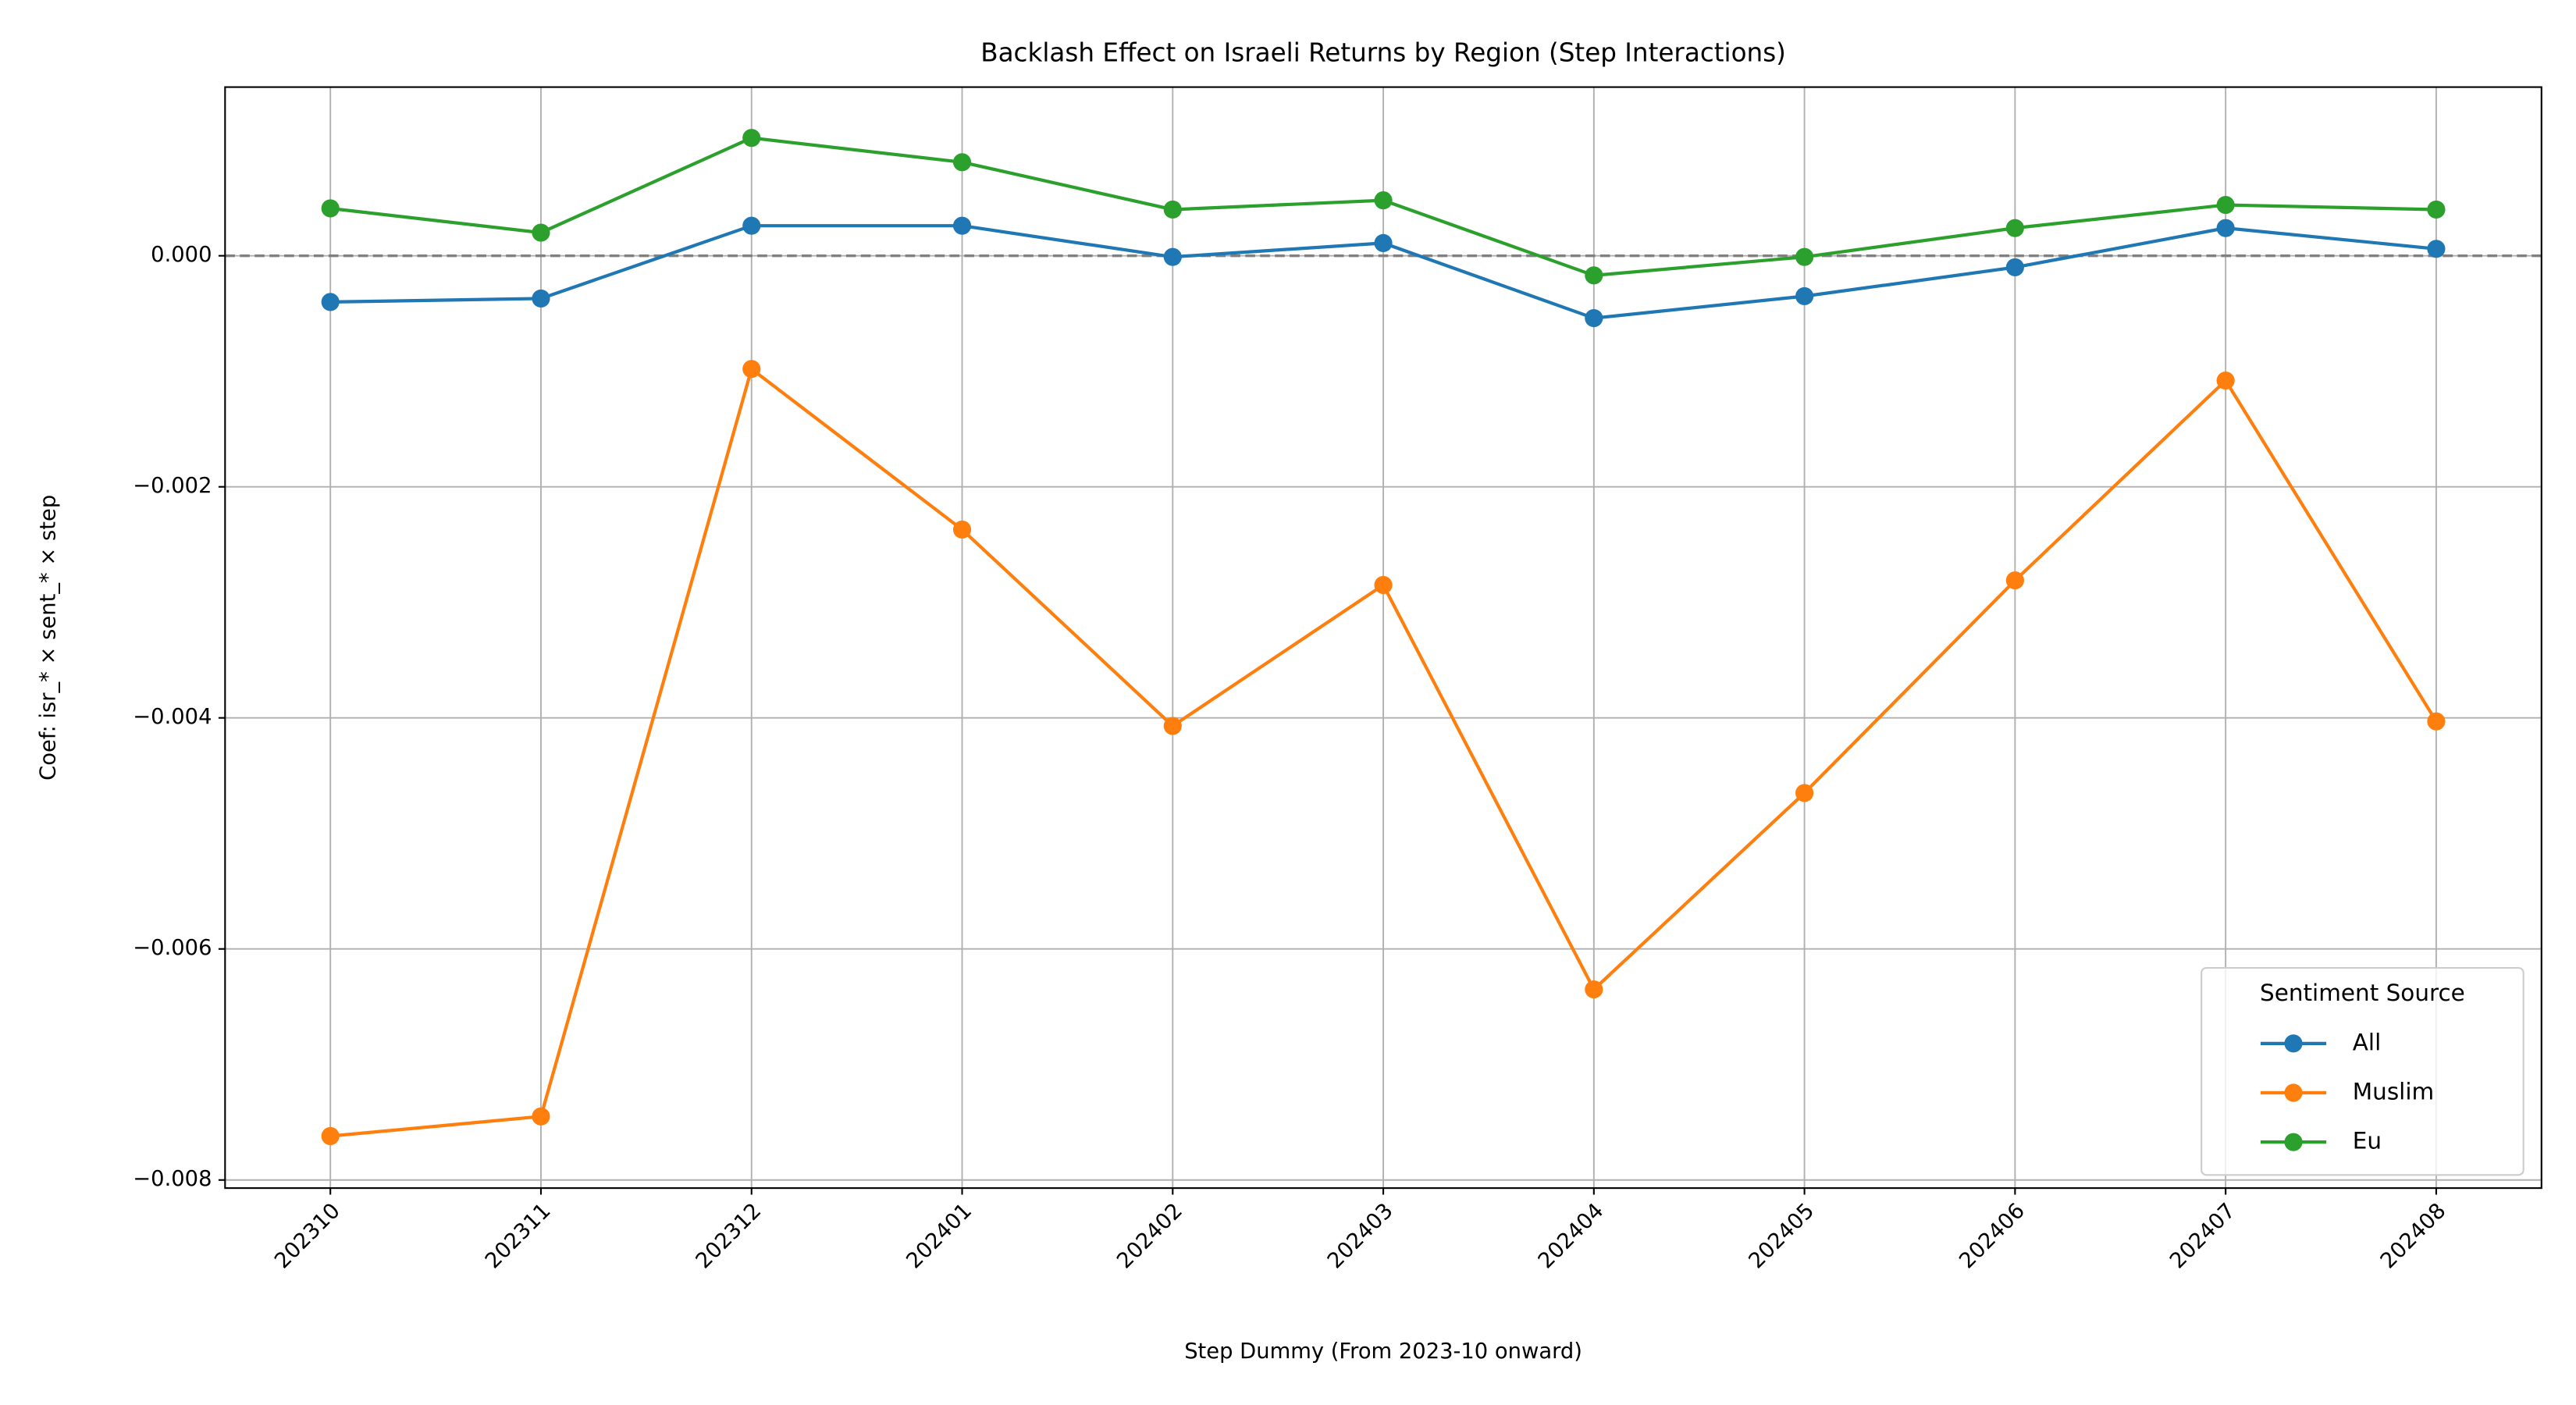  I want to click on legend: Sentiment Source All Muslim Eu, so click(2362, 1071).